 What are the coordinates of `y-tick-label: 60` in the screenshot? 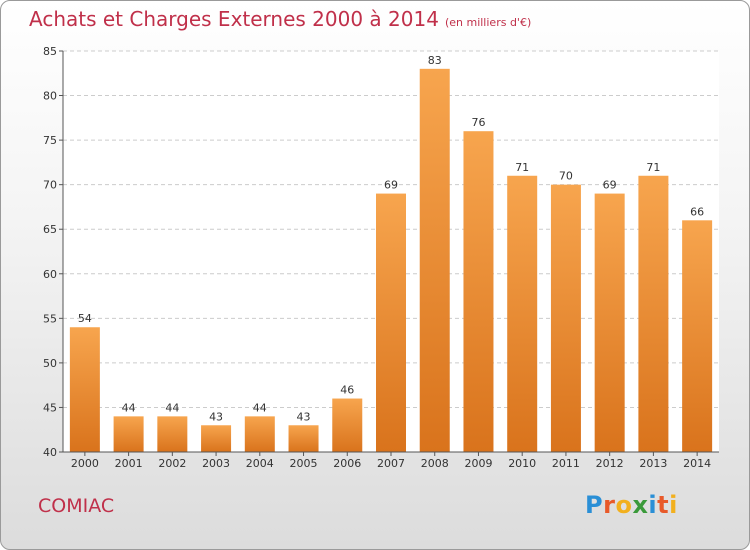 It's located at (50, 274).